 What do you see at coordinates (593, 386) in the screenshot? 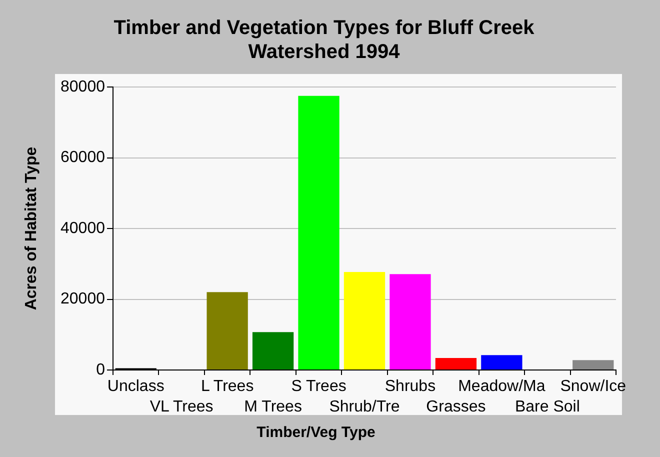
I see `x-tick-label: Snow/Ice` at bounding box center [593, 386].